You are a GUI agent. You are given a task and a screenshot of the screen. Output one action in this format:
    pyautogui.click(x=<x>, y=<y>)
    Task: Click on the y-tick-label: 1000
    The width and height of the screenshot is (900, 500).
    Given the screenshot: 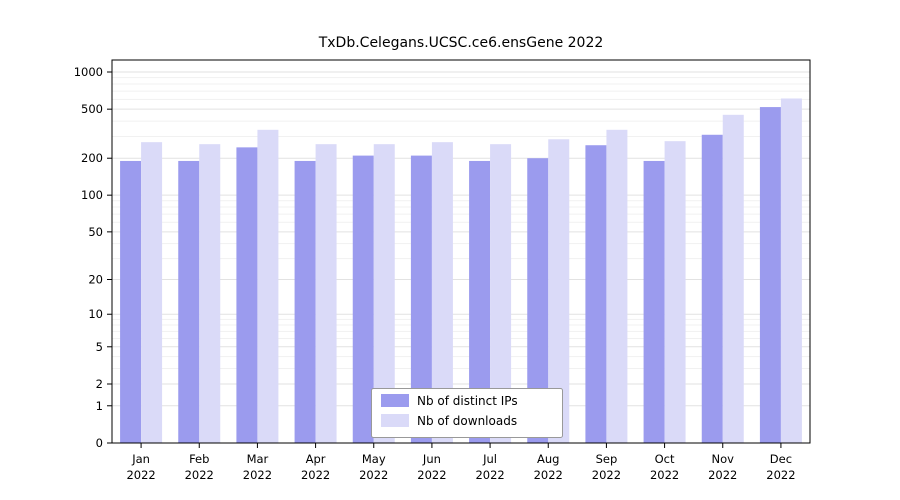 What is the action you would take?
    pyautogui.click(x=88, y=72)
    